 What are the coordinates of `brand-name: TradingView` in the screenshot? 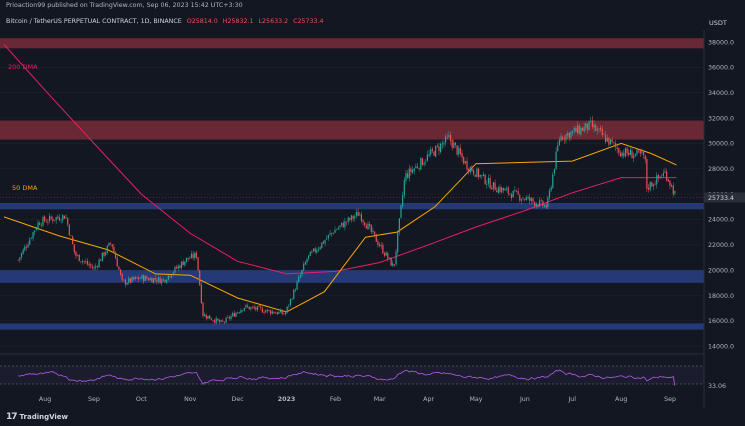 It's located at (44, 417).